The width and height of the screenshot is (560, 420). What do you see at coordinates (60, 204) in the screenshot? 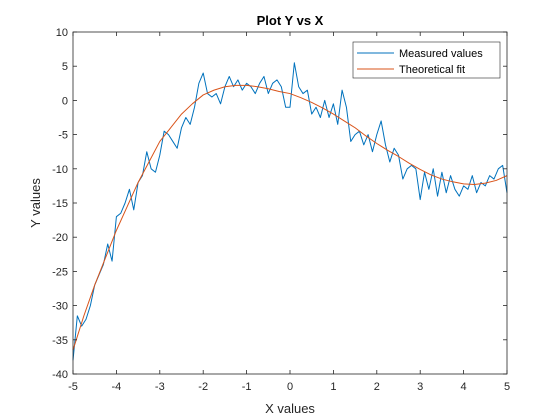
I see `y-tick-label: -15` at bounding box center [60, 204].